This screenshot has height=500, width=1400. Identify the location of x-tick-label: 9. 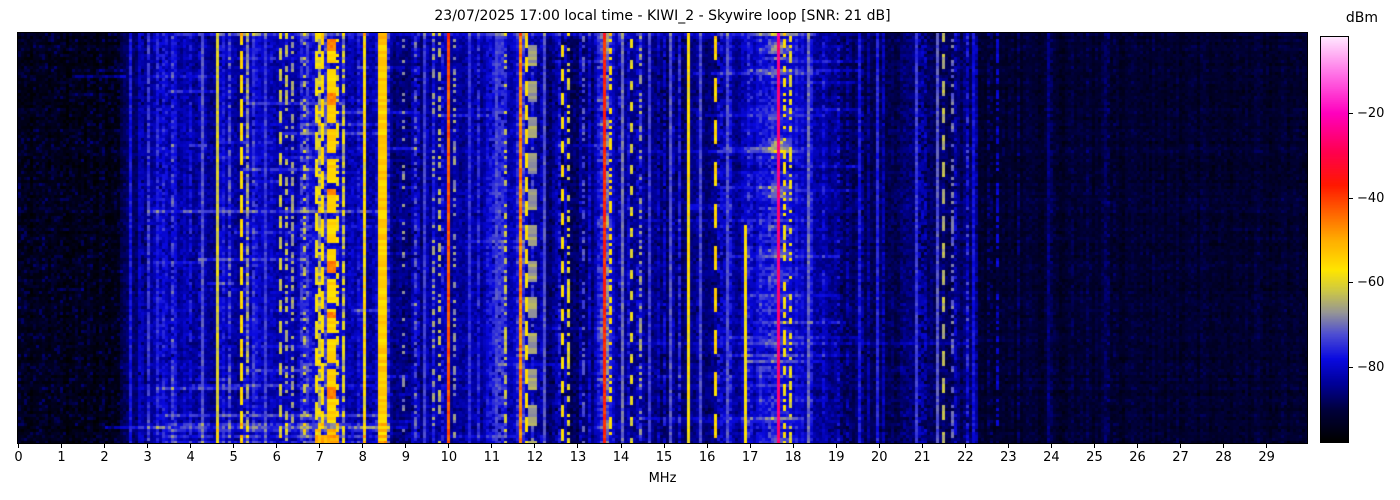
(405, 457).